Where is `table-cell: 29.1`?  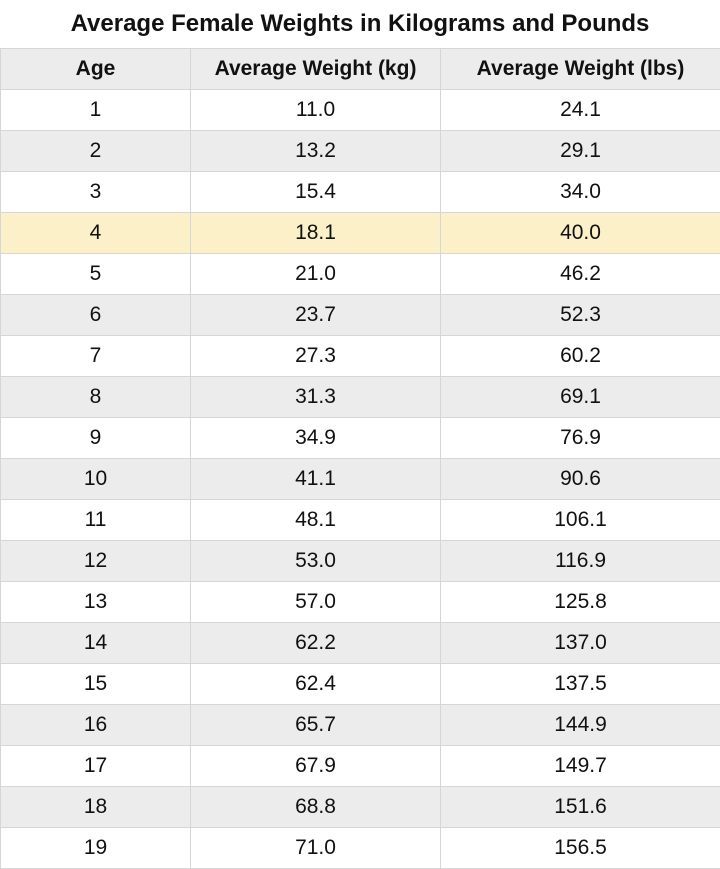 table-cell: 29.1 is located at coordinates (580, 151).